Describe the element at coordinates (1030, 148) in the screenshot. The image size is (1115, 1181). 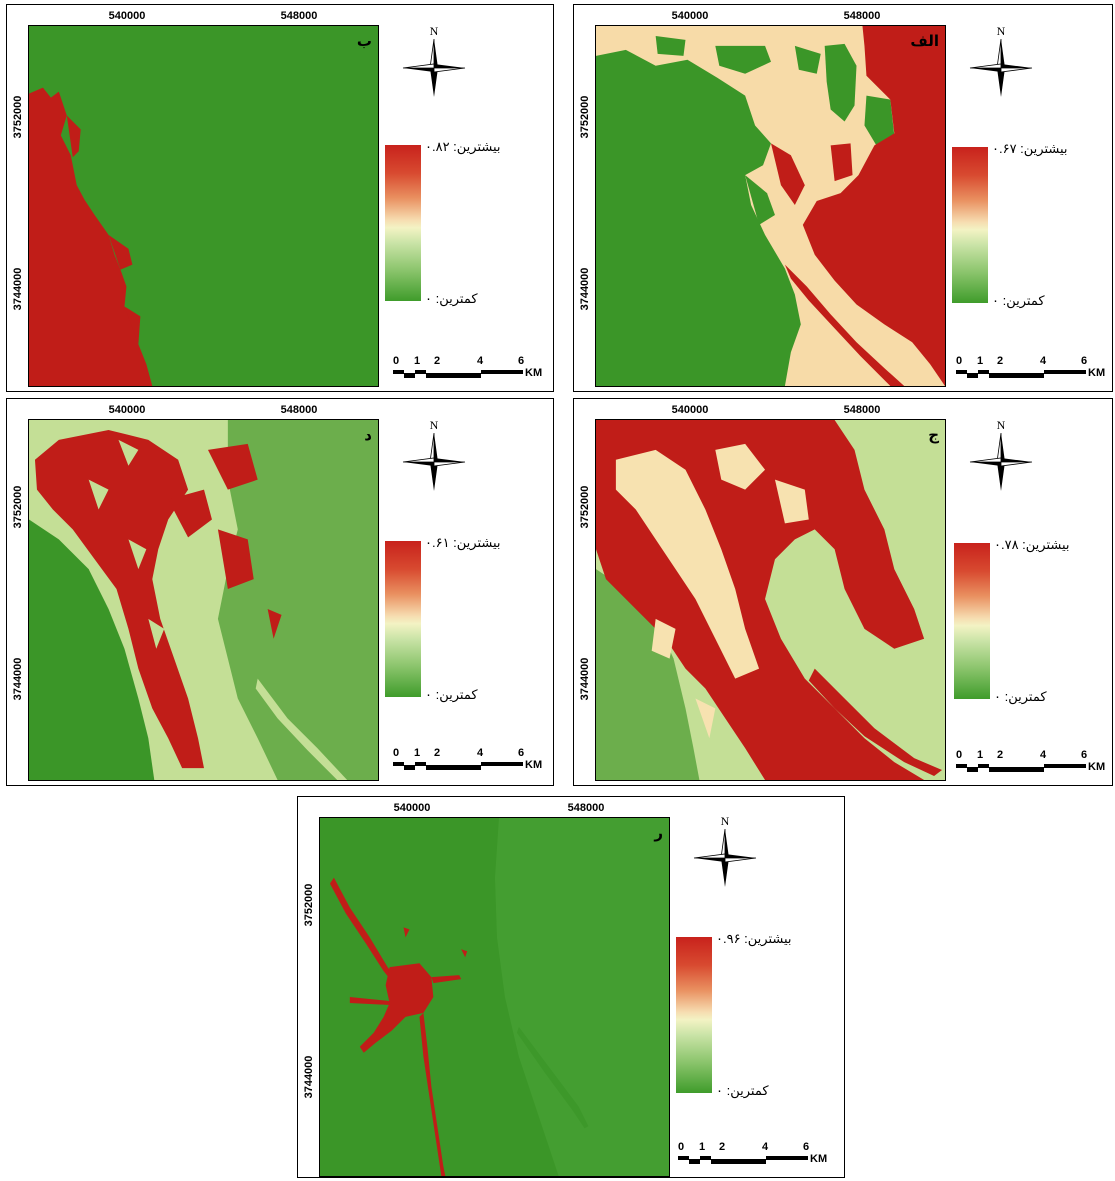
I see `legend-max: بیشترین: ۰.۶۷` at that location.